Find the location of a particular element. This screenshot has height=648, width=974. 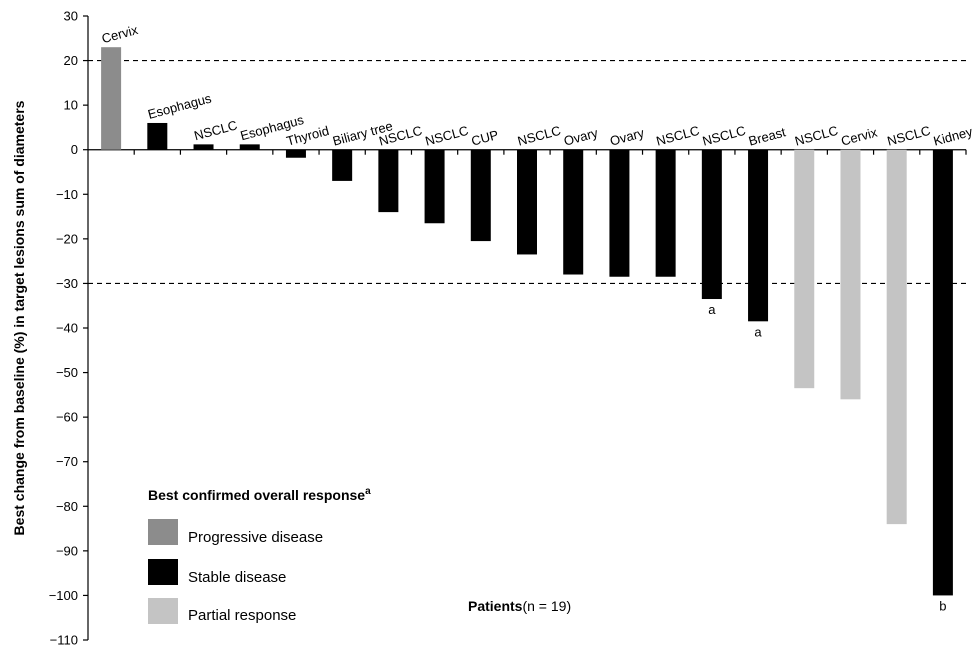

legend-title: Best confirmed overall responsea is located at coordinates (259, 494).